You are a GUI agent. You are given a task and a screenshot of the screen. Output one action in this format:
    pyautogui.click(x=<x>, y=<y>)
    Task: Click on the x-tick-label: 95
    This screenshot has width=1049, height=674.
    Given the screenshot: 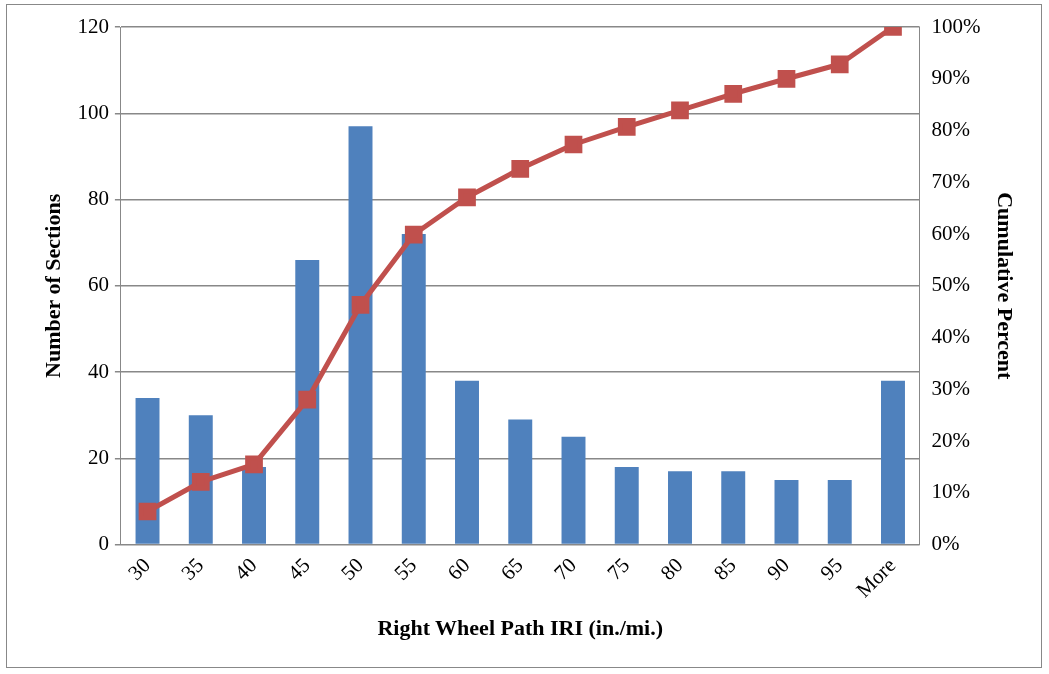 What is the action you would take?
    pyautogui.click(x=831, y=568)
    